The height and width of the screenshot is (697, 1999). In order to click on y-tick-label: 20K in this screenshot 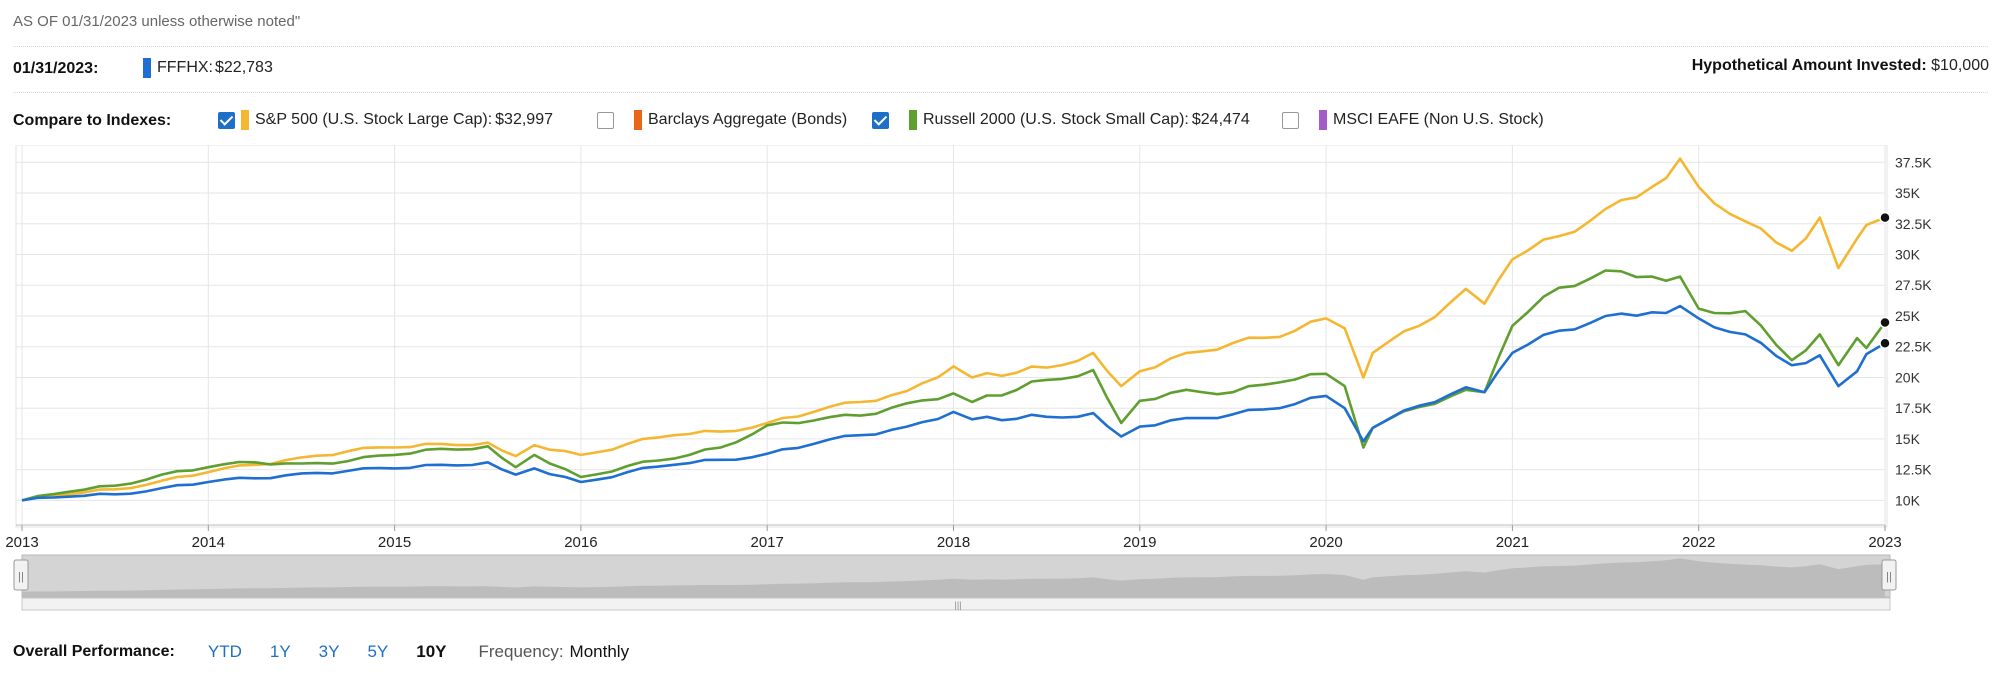, I will do `click(1908, 377)`.